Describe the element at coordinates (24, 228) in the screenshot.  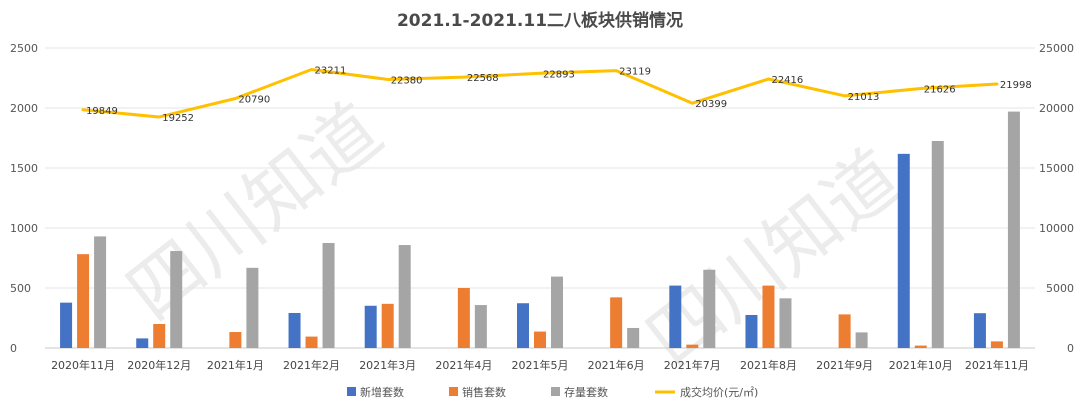
I see `y-left-tick-label: 1000` at that location.